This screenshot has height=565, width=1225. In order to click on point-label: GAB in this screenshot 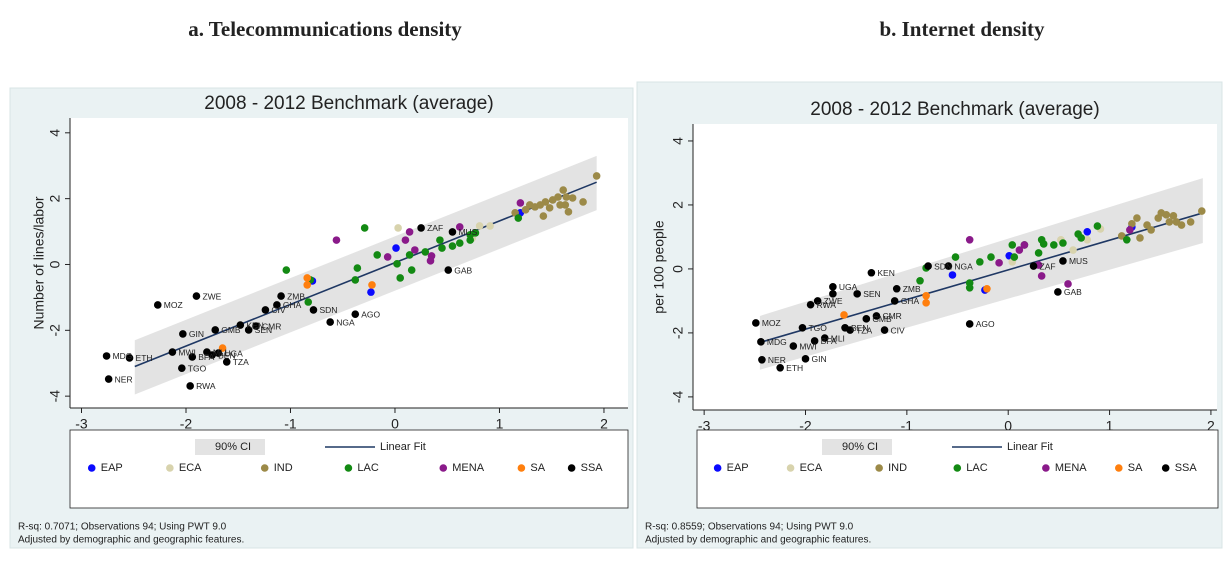, I will do `click(463, 270)`.